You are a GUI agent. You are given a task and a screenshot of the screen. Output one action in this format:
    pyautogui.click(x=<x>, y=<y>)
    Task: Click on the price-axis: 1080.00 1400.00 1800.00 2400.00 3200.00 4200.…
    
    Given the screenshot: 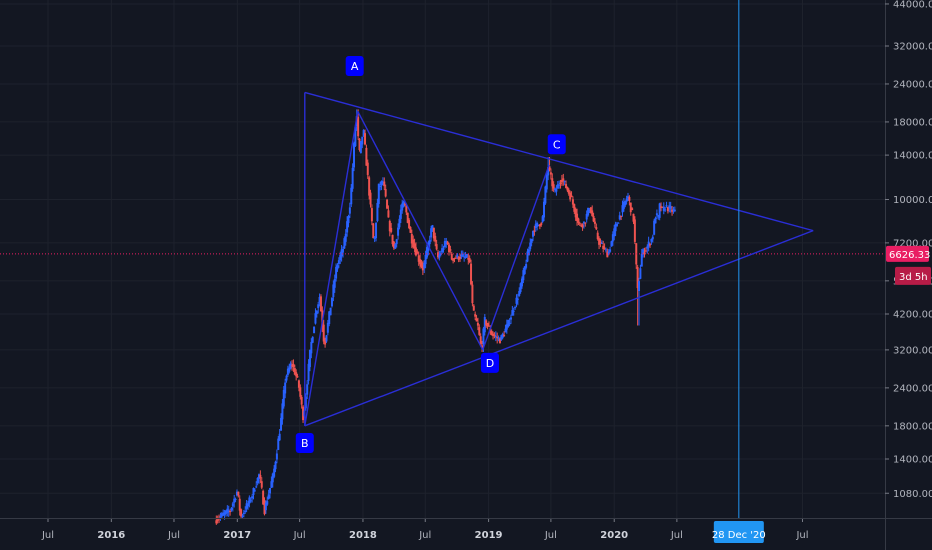 What is the action you would take?
    pyautogui.click(x=908, y=275)
    